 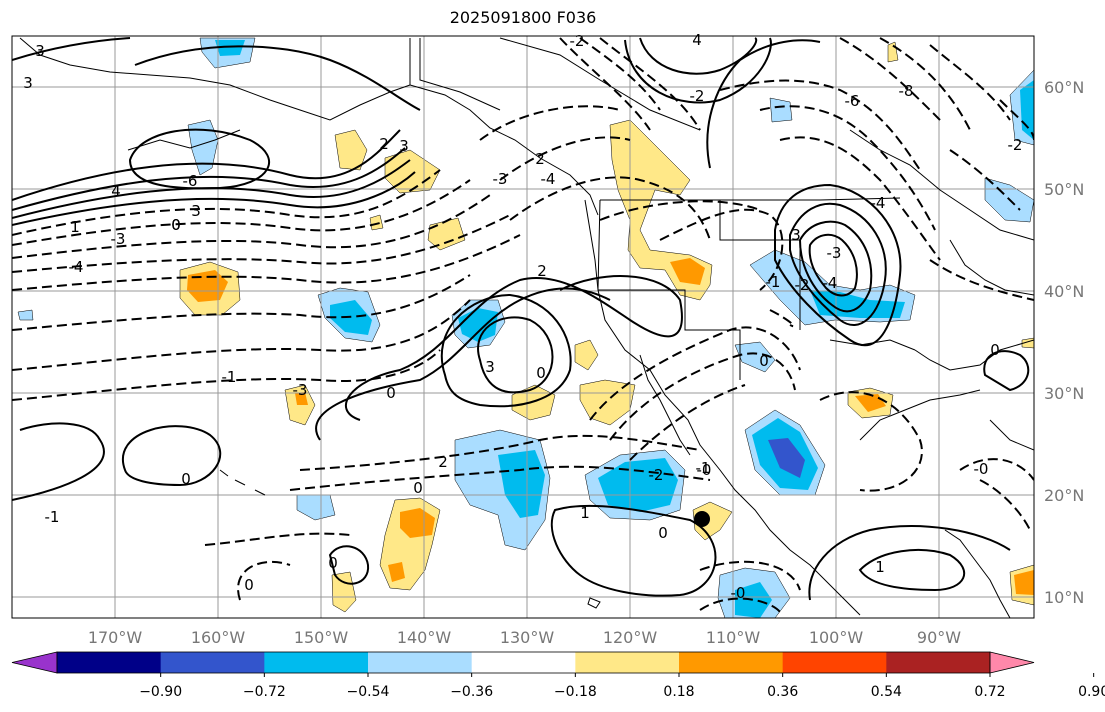 I want to click on colorbar-tick-label: 0.18, so click(x=678, y=692).